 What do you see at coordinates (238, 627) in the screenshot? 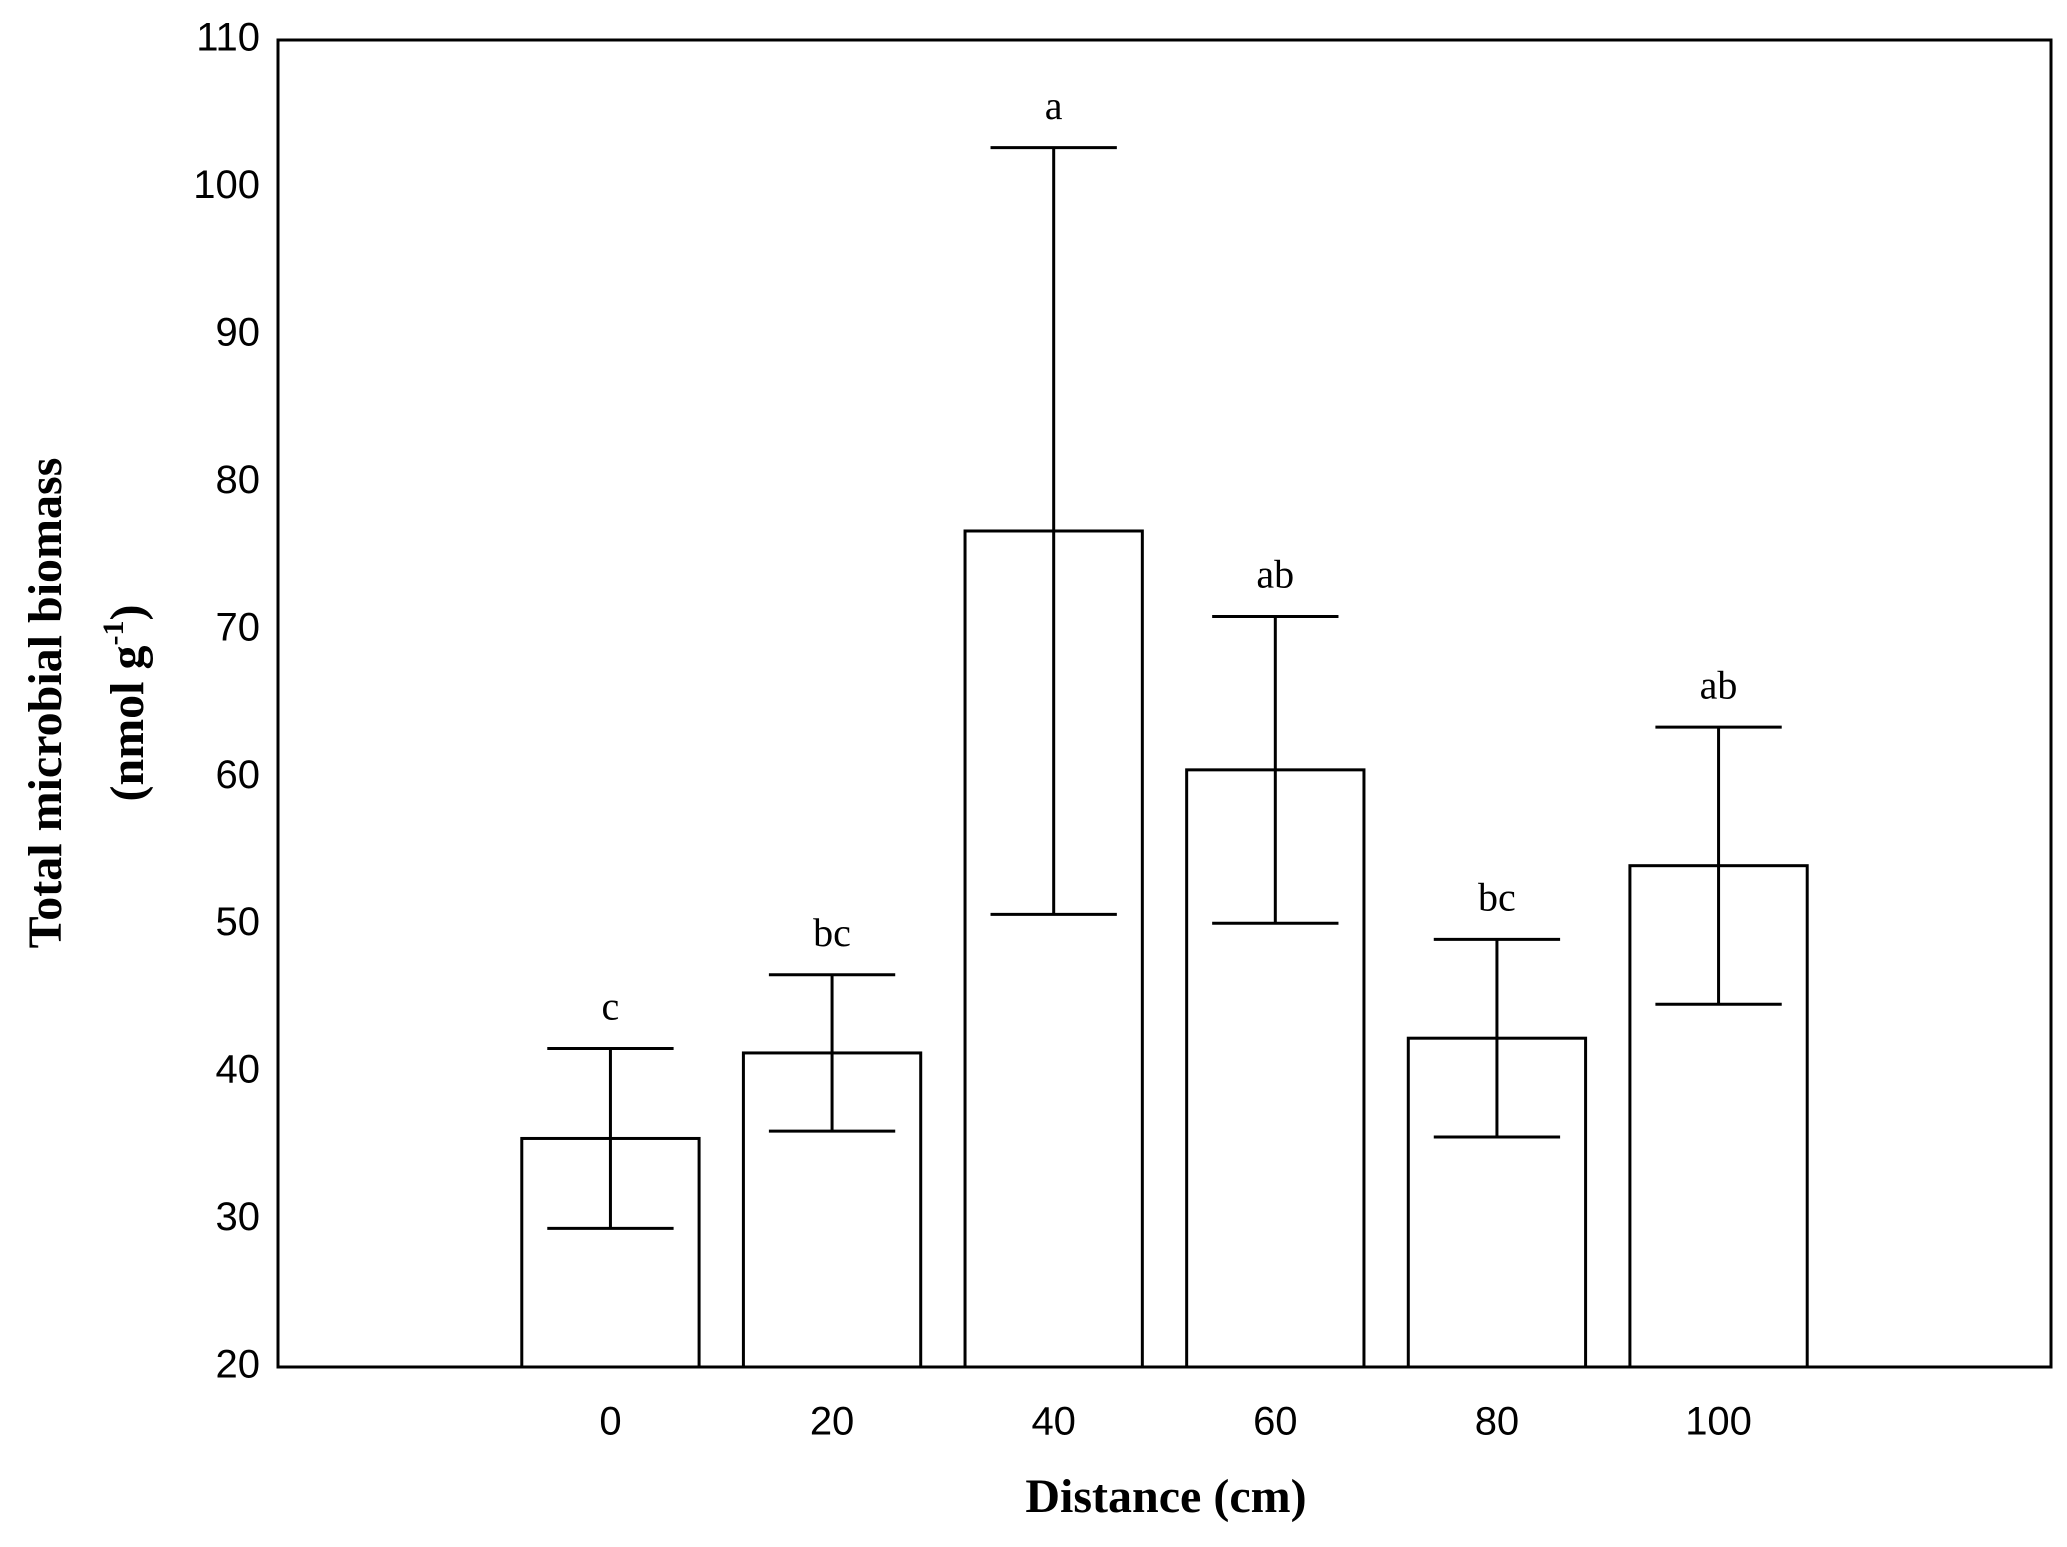
I see `y-tick-label: 70` at bounding box center [238, 627].